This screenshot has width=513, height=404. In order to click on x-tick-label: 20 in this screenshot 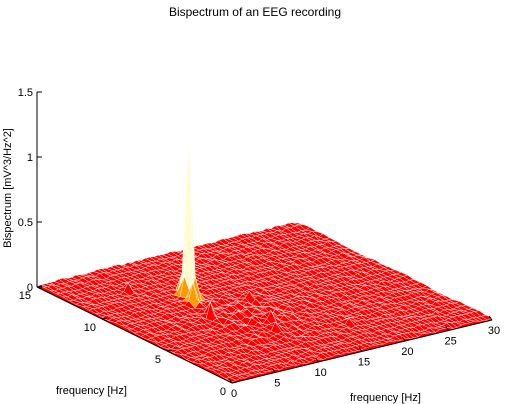, I will do `click(407, 352)`.